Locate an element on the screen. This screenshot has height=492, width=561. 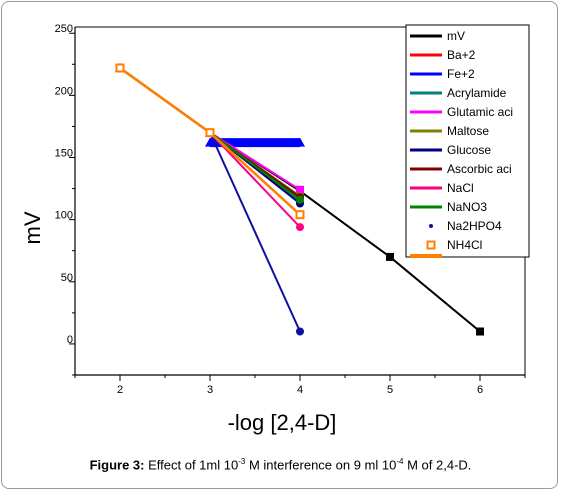
legend-item: NH4Cl is located at coordinates (446, 248).